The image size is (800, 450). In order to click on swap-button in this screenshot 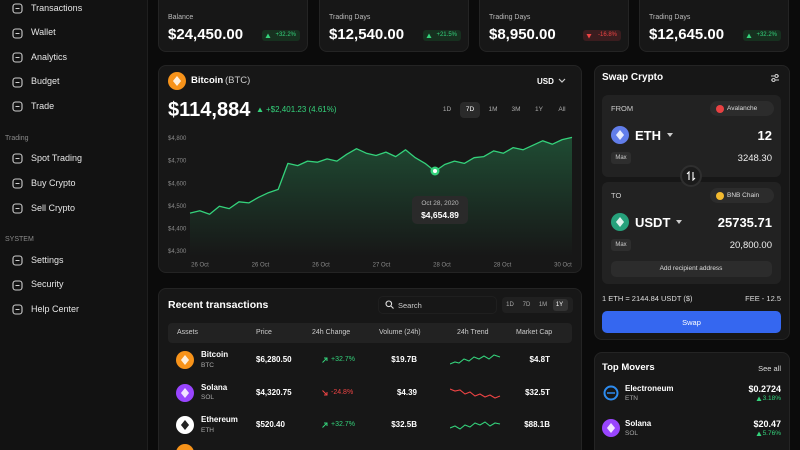, I will do `click(691, 322)`.